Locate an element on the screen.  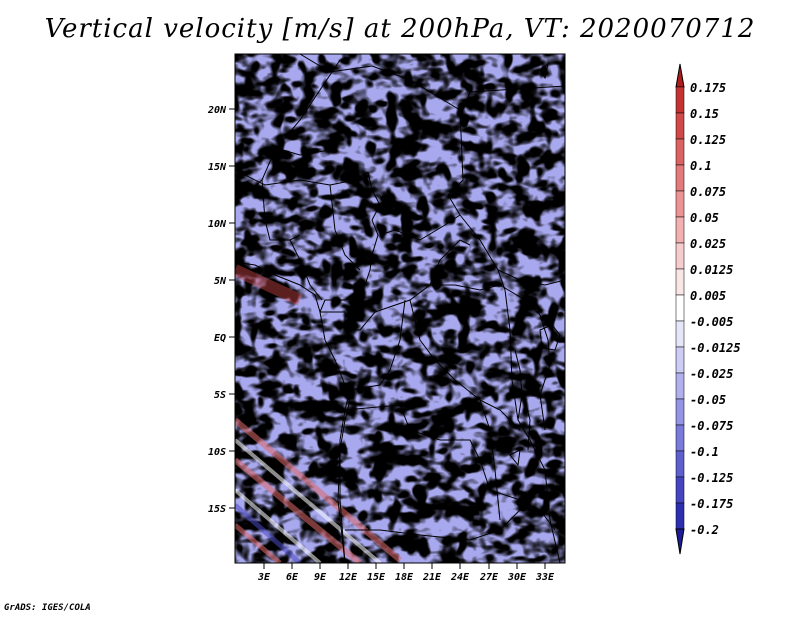
colorbar-label-10: -0.005 is located at coordinates (711, 322).